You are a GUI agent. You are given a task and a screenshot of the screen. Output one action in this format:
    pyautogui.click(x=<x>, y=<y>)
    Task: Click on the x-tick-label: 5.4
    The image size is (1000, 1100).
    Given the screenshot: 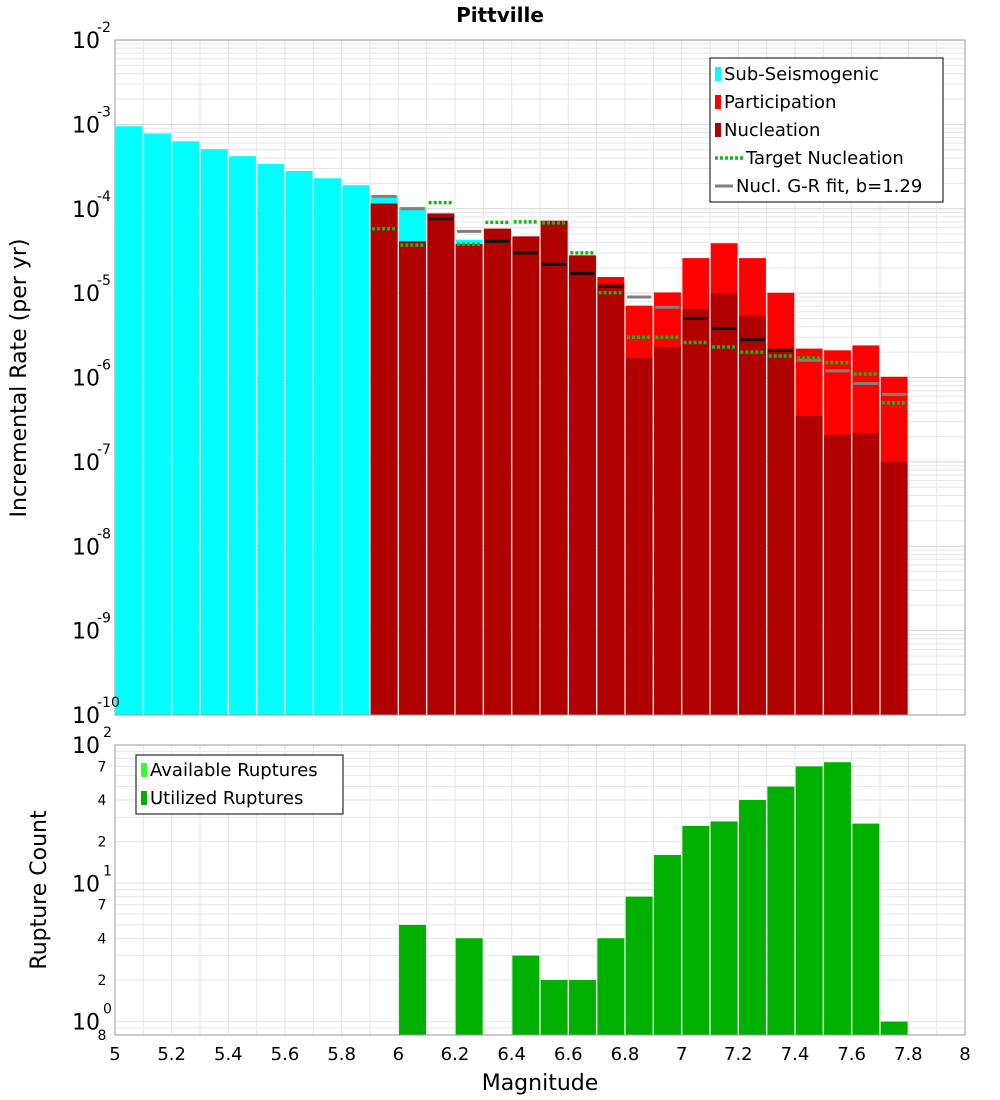 What is the action you would take?
    pyautogui.click(x=228, y=1054)
    